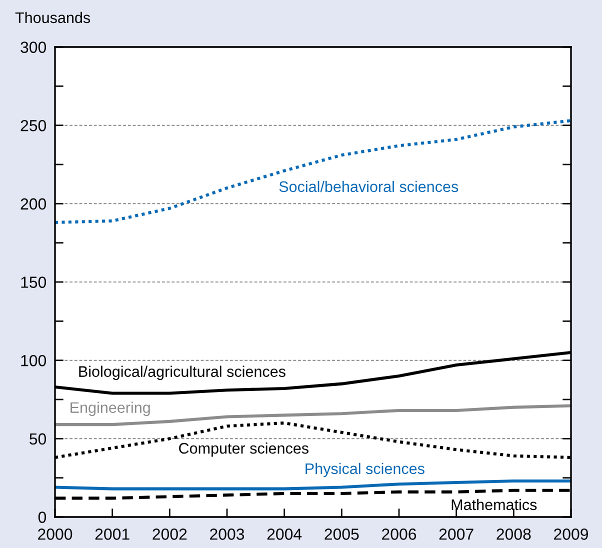 The image size is (602, 548). Describe the element at coordinates (55, 534) in the screenshot. I see `x-tick-label: 2000` at that location.